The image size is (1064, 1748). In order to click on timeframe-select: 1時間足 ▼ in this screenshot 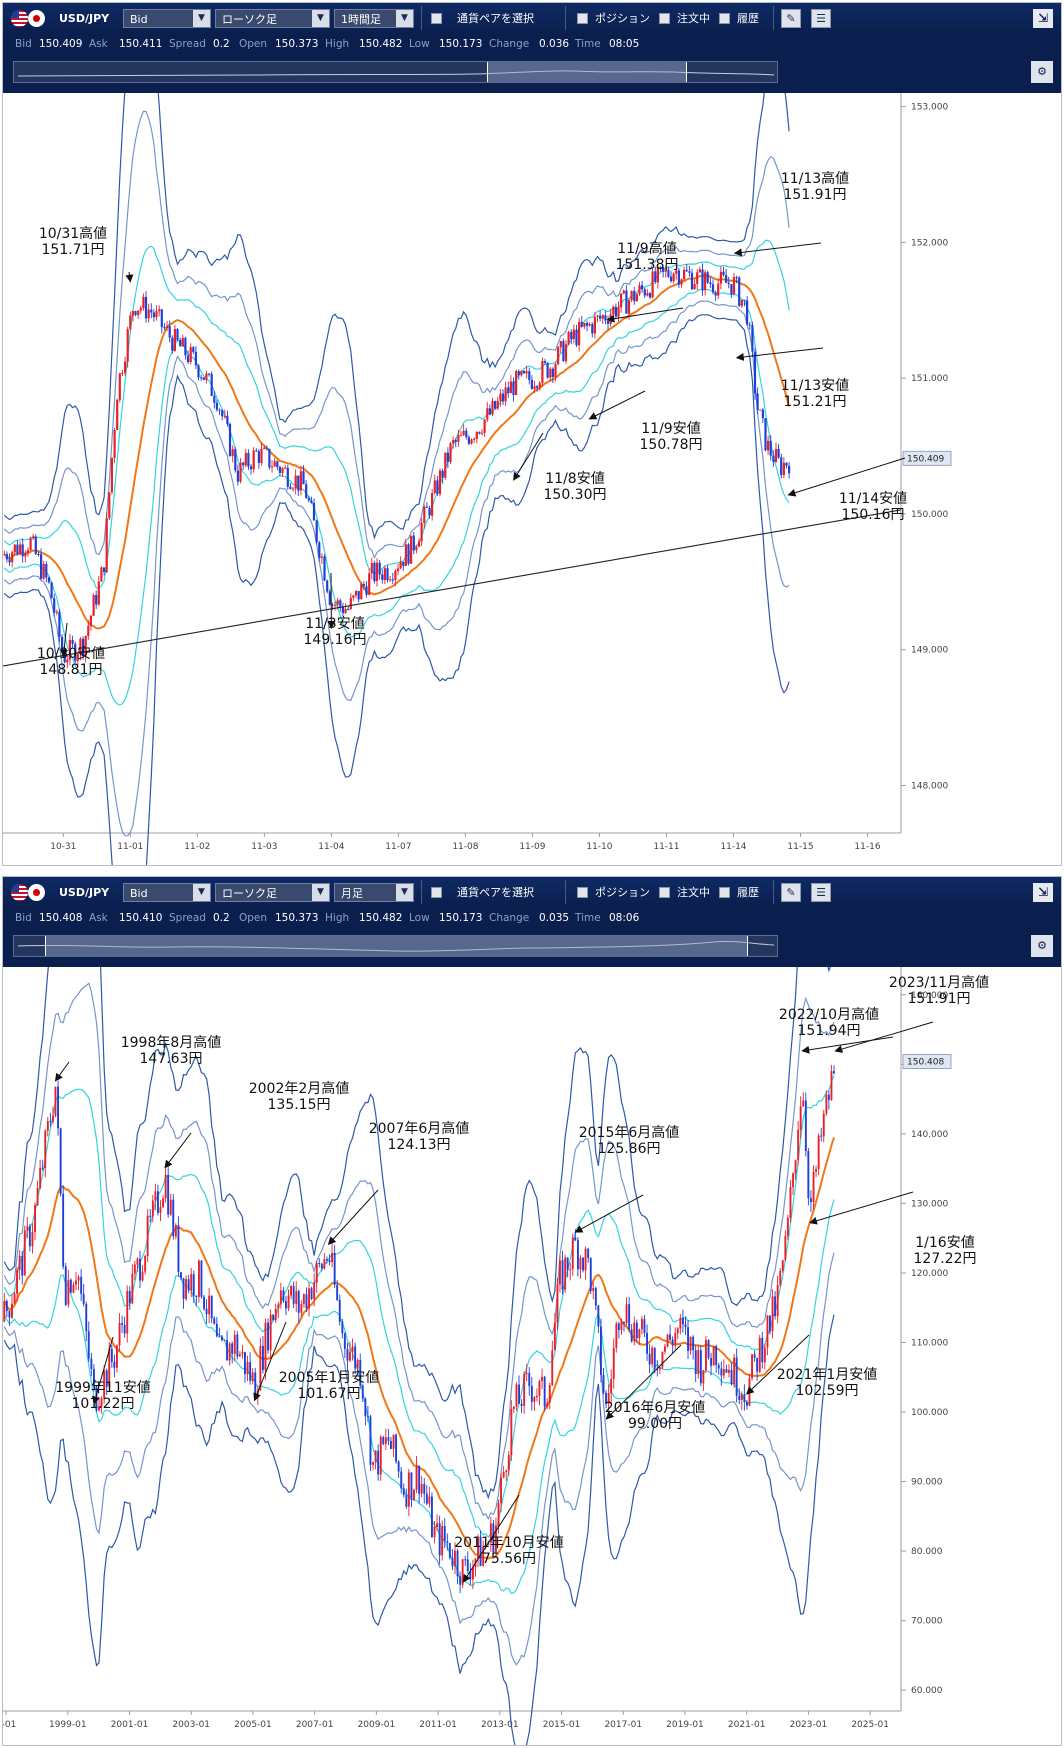, I will do `click(374, 18)`.